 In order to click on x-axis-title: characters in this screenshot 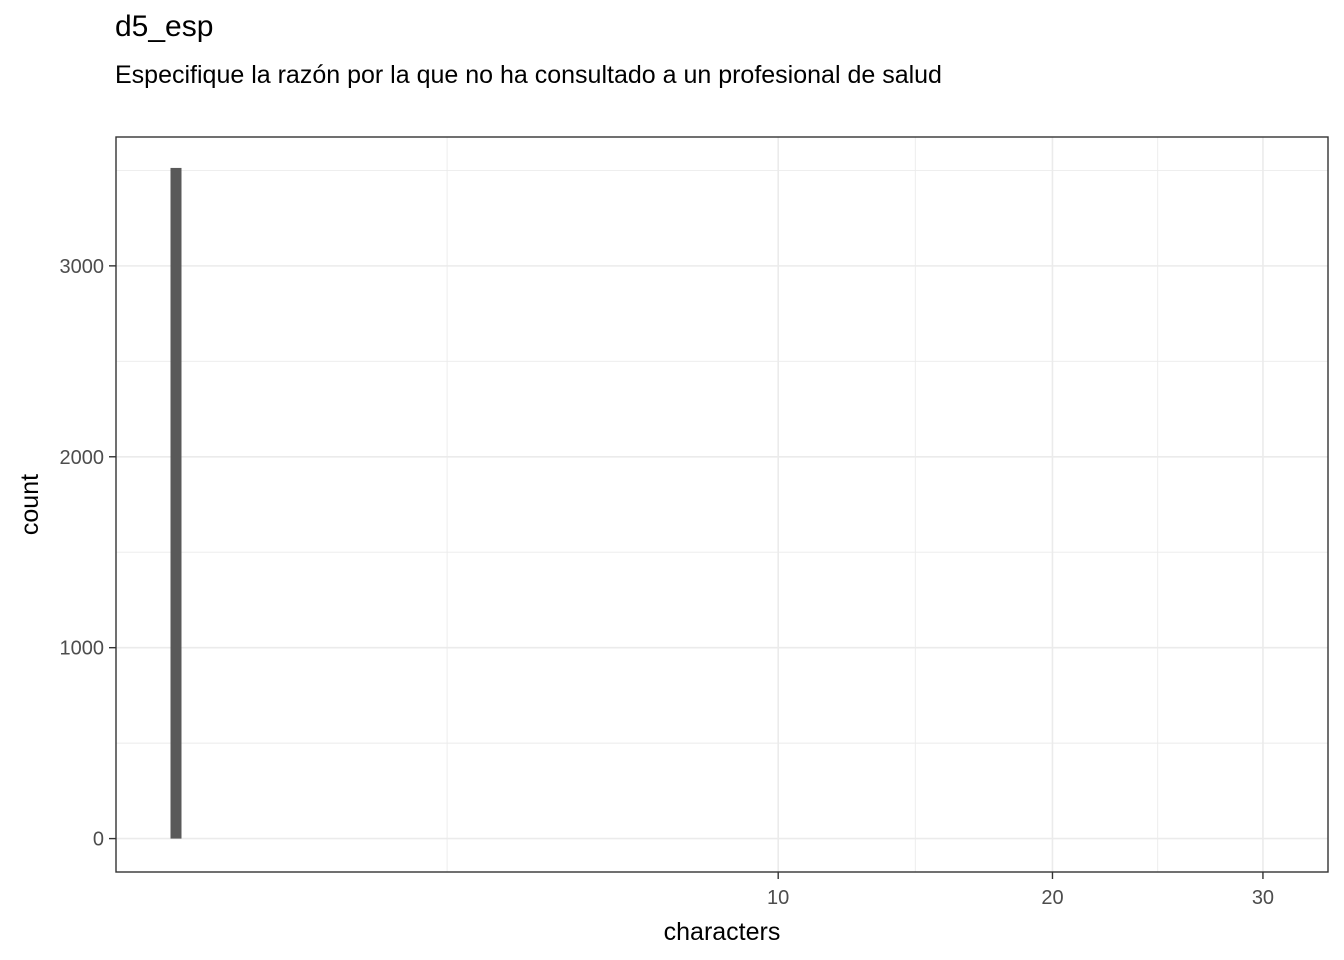, I will do `click(722, 932)`.